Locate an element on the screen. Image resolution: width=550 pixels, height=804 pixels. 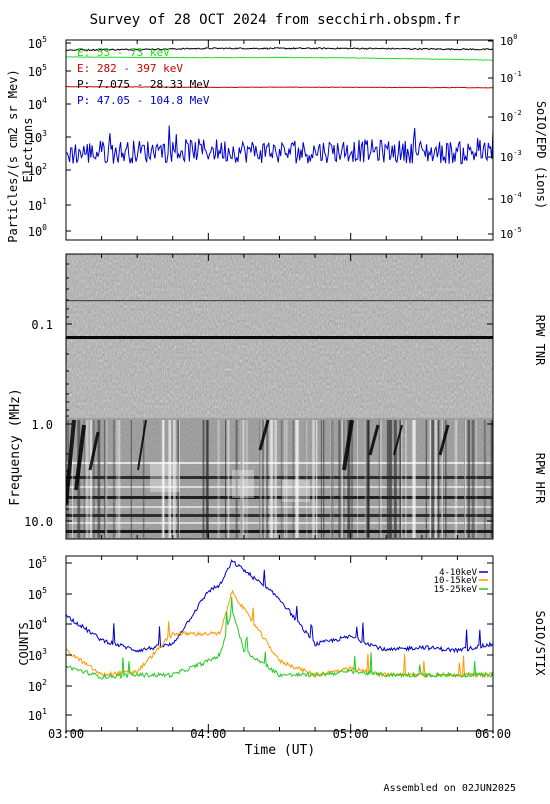
epd-right-tick-label: 10⁻¹ is located at coordinates (511, 77).